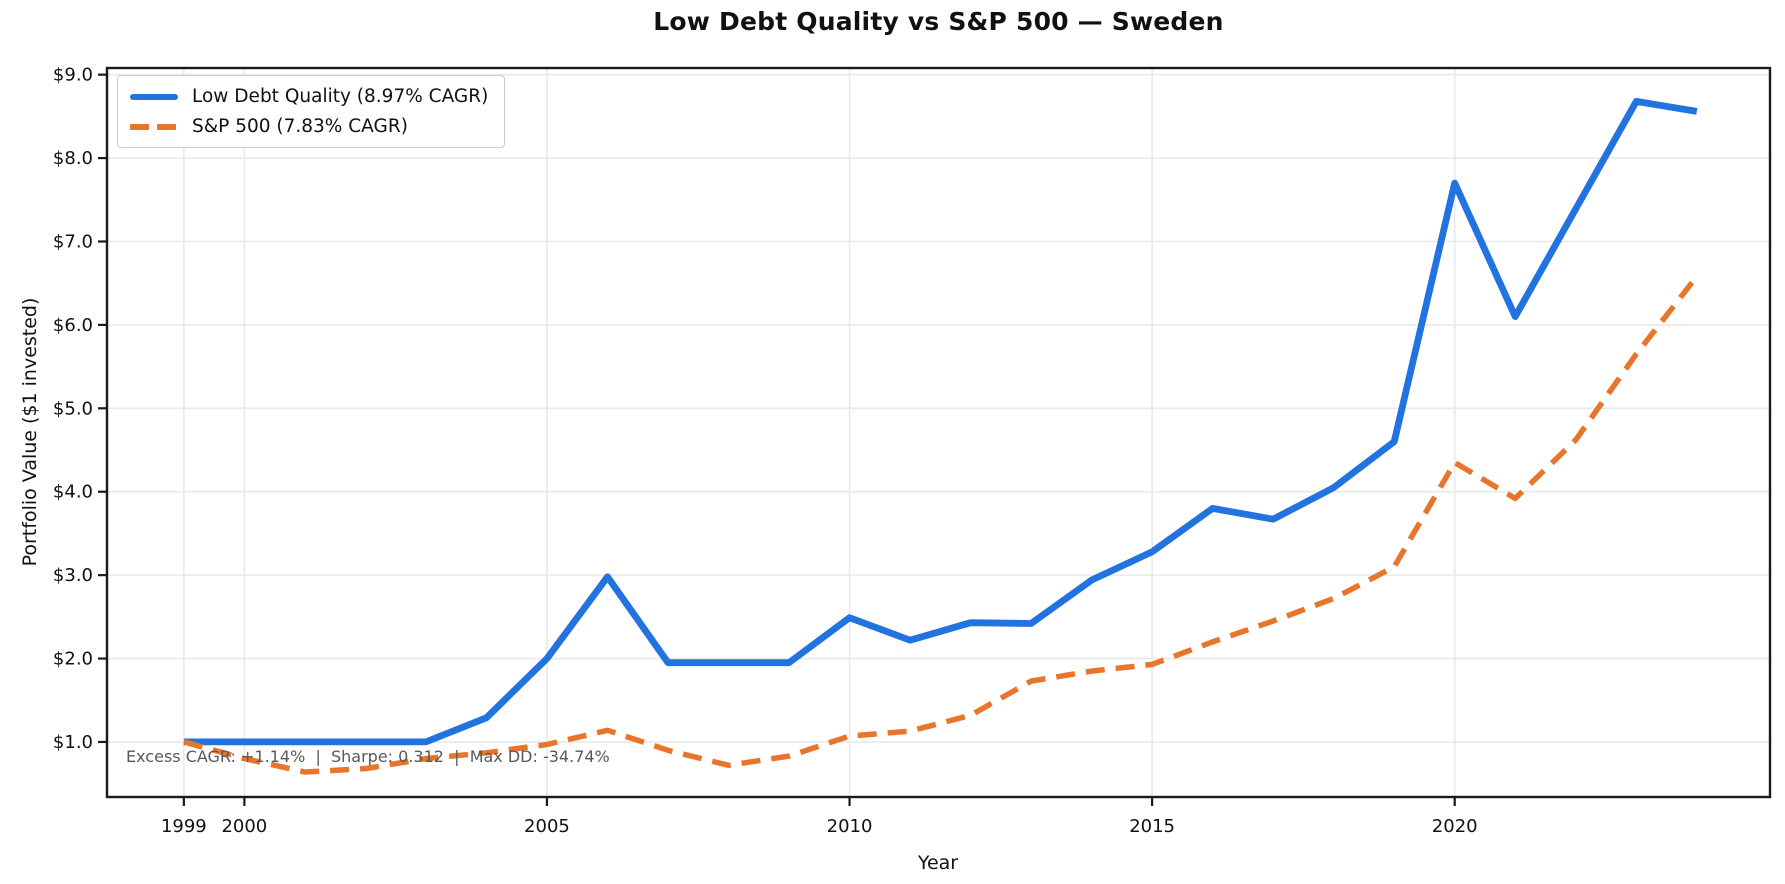 Image resolution: width=1785 pixels, height=884 pixels. Describe the element at coordinates (73, 492) in the screenshot. I see `y-tick-label: $4.0` at that location.